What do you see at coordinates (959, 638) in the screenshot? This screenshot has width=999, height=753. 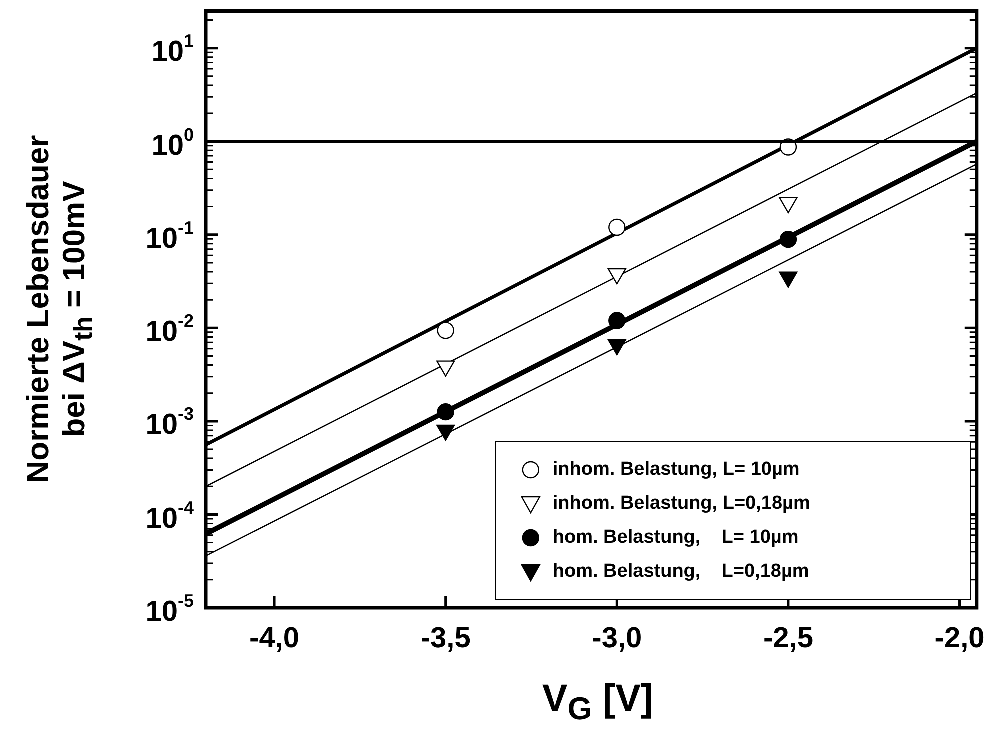 I see `x-tick-label: -2,0` at bounding box center [959, 638].